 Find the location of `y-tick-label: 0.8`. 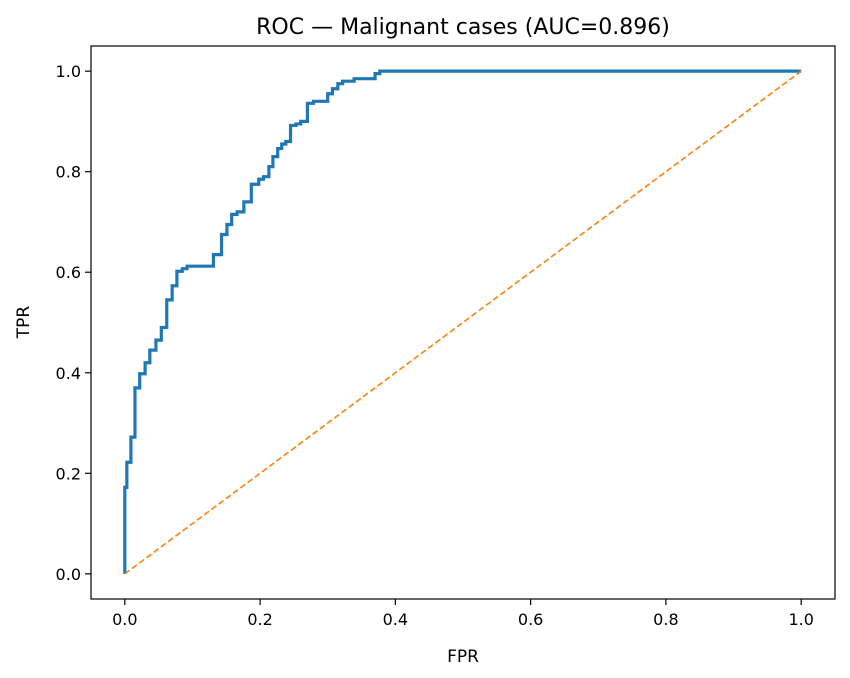

y-tick-label: 0.8 is located at coordinates (68, 172).